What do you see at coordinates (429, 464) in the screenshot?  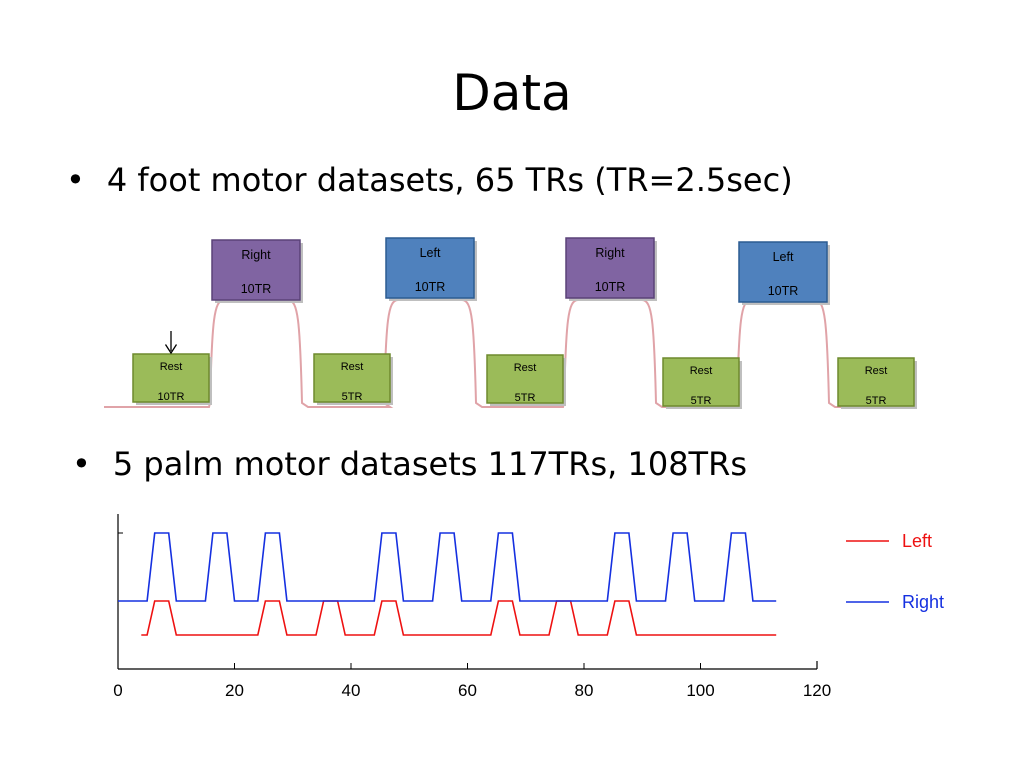 I see `bullet-palm-motor-text: 5 palm motor datasets 117TRs, 108TRs` at bounding box center [429, 464].